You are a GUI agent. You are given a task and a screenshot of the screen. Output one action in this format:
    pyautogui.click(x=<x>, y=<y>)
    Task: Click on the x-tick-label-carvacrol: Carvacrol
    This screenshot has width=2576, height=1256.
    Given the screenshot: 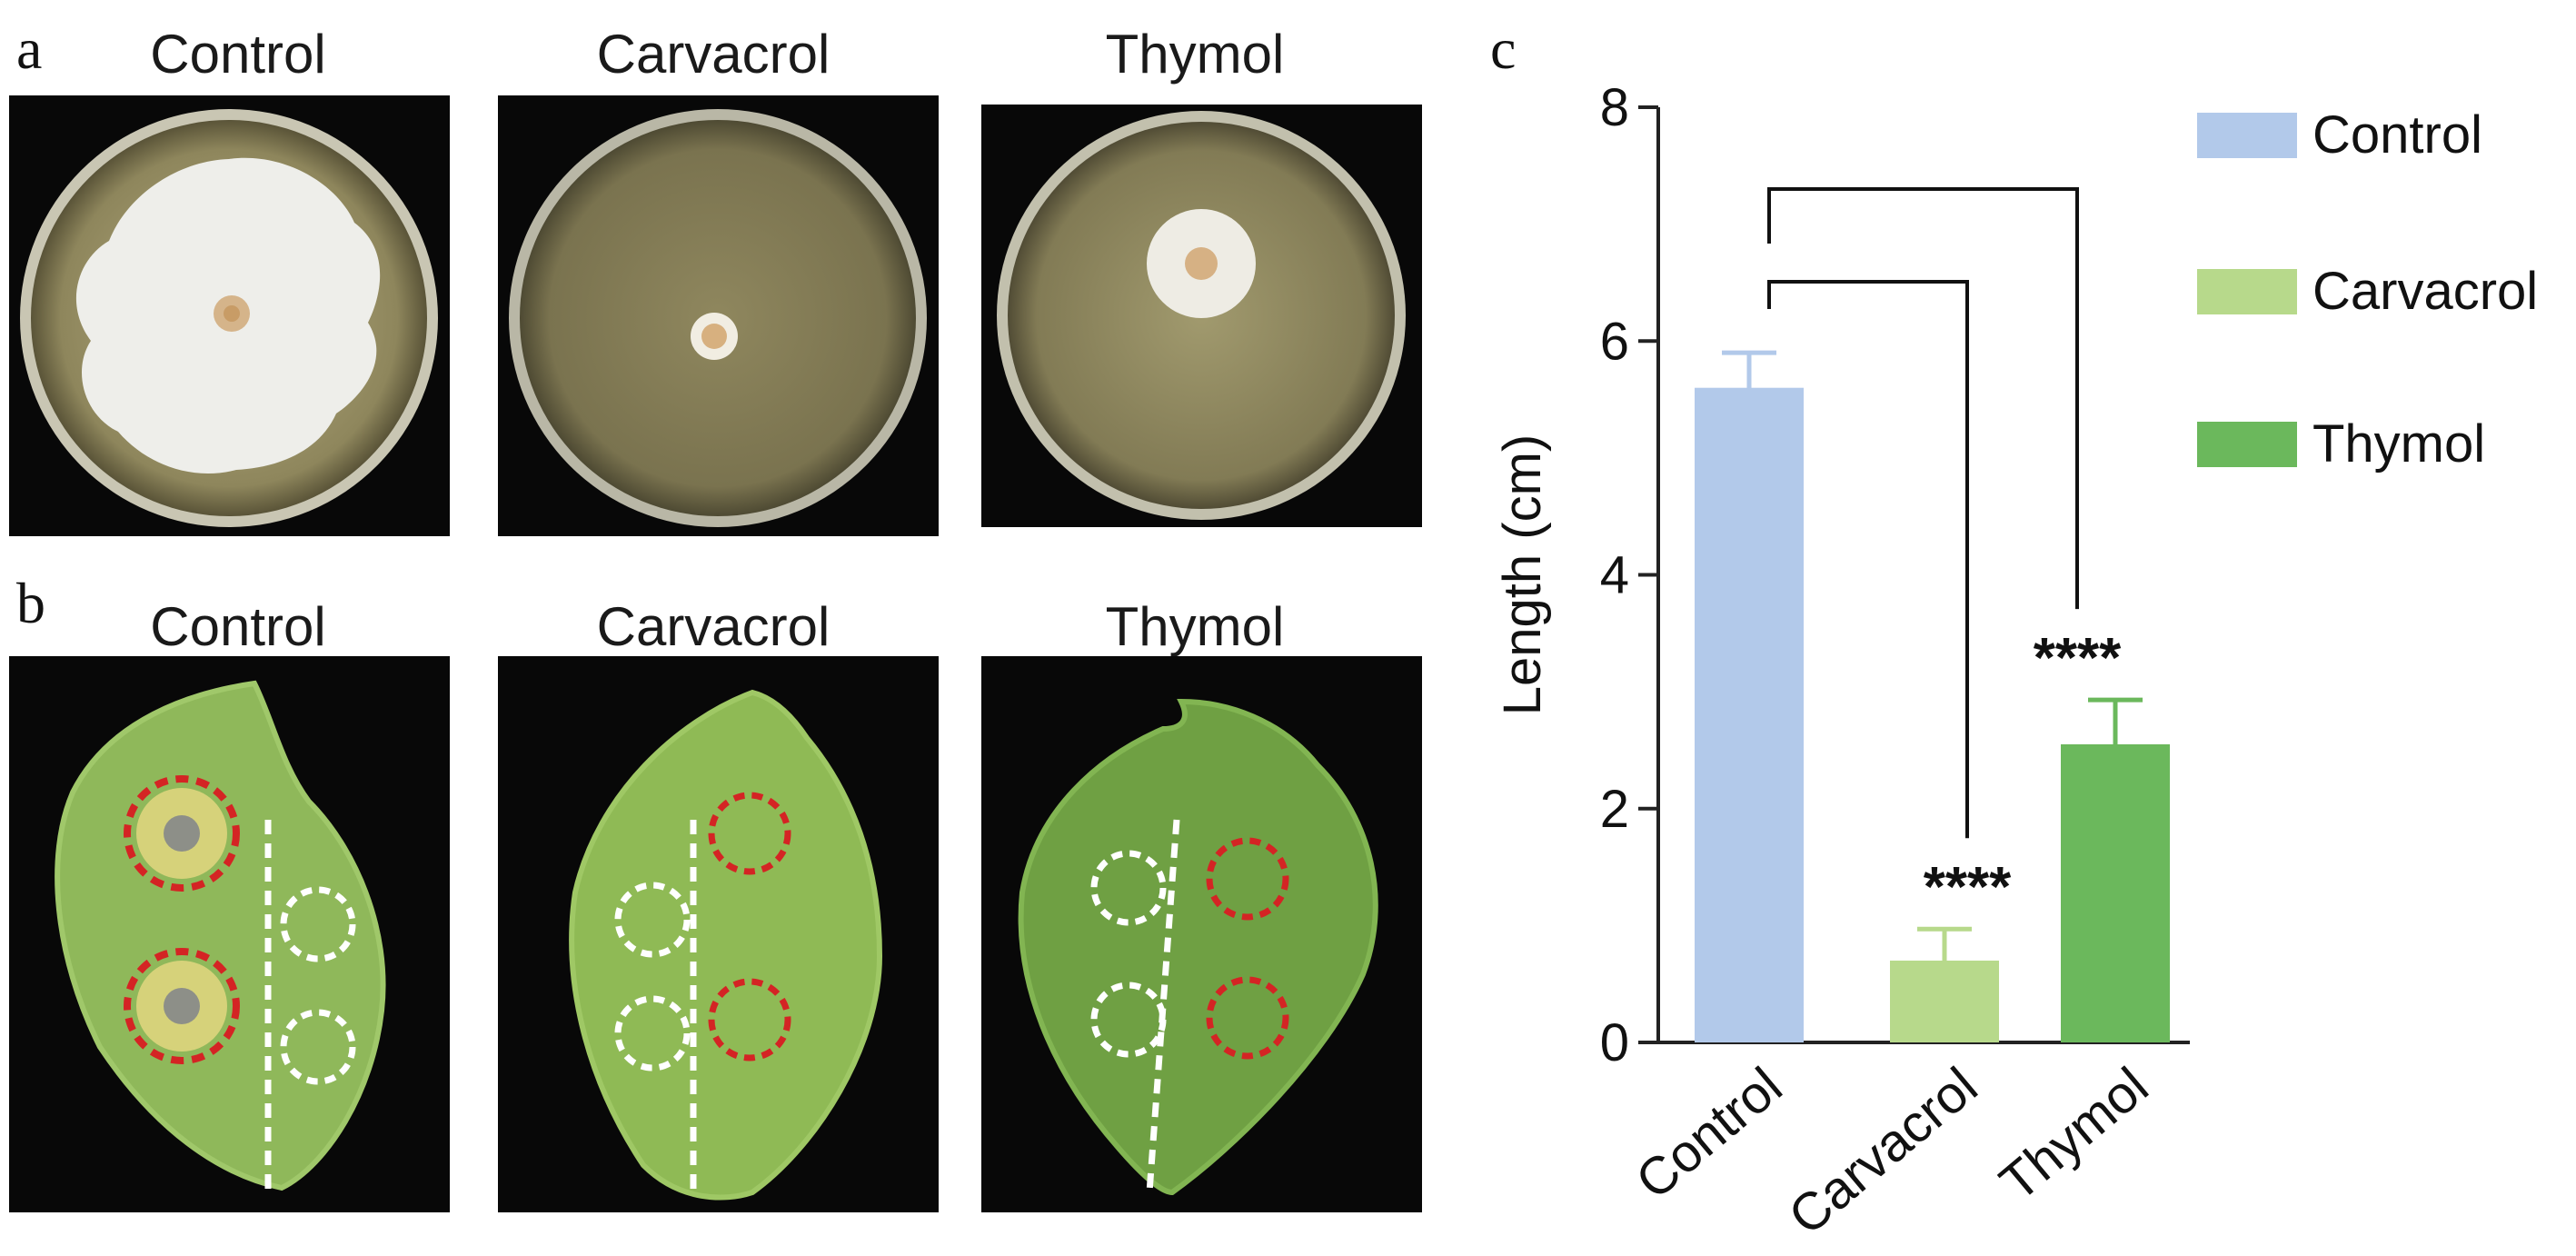 What is the action you would take?
    pyautogui.click(x=1882, y=1151)
    